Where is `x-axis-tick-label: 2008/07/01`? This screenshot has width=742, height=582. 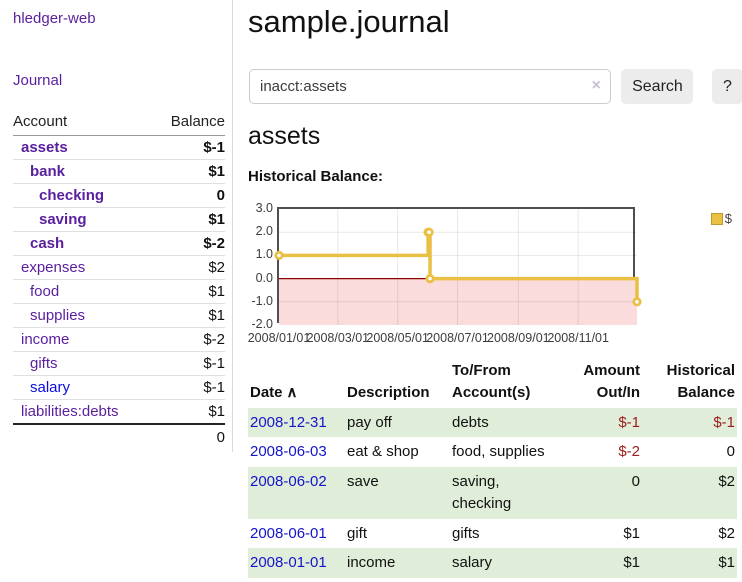
x-axis-tick-label: 2008/07/01 is located at coordinates (457, 338).